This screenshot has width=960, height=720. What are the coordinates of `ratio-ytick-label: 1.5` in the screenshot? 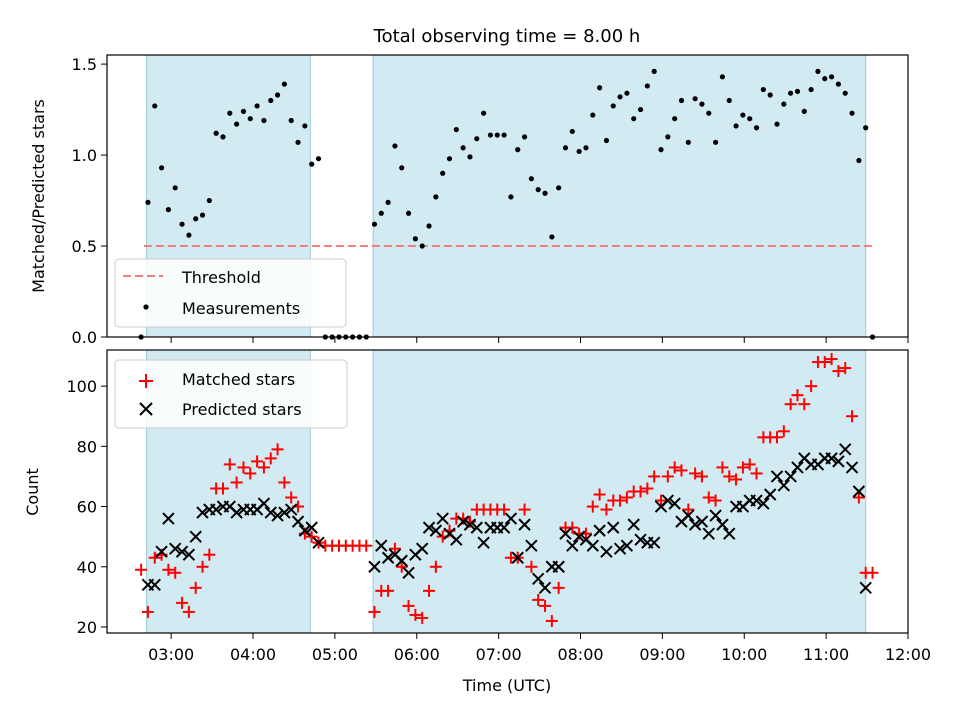 It's located at (84, 64).